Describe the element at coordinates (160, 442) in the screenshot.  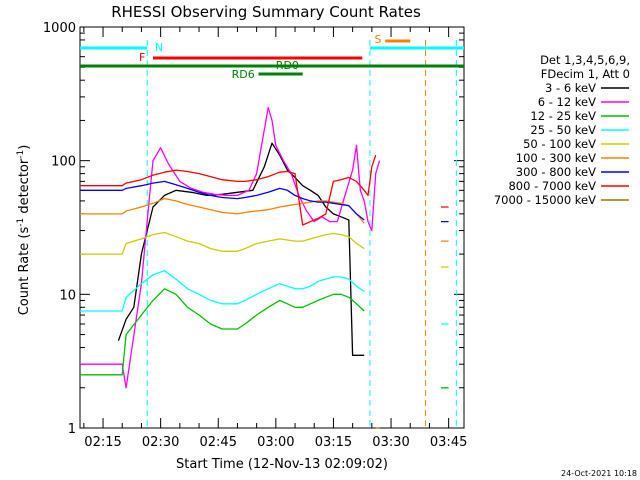
I see `x-tick-label: 02:30` at that location.